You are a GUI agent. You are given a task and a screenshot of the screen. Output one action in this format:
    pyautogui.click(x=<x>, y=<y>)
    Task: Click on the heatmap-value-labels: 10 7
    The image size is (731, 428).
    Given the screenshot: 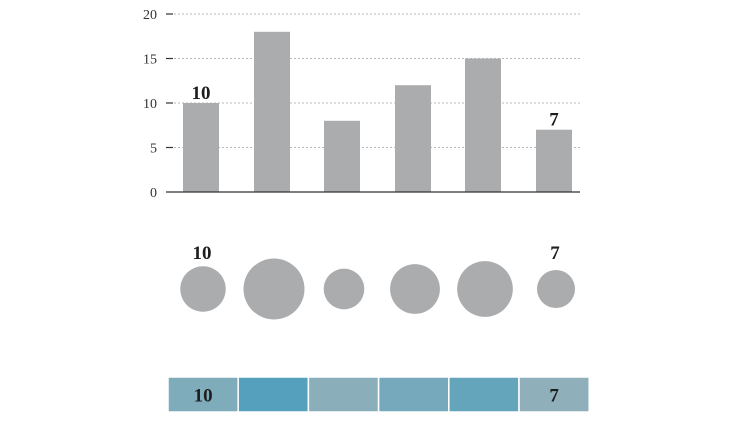 What is the action you would take?
    pyautogui.click(x=377, y=396)
    